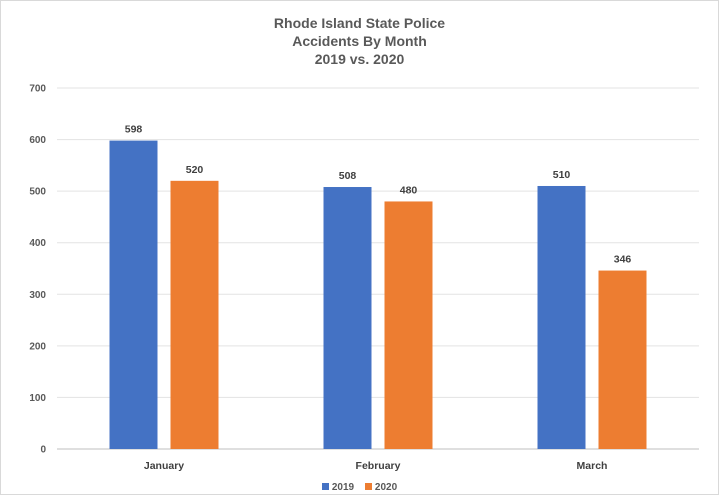 The height and width of the screenshot is (495, 719). I want to click on bar-2019-january, so click(133, 295).